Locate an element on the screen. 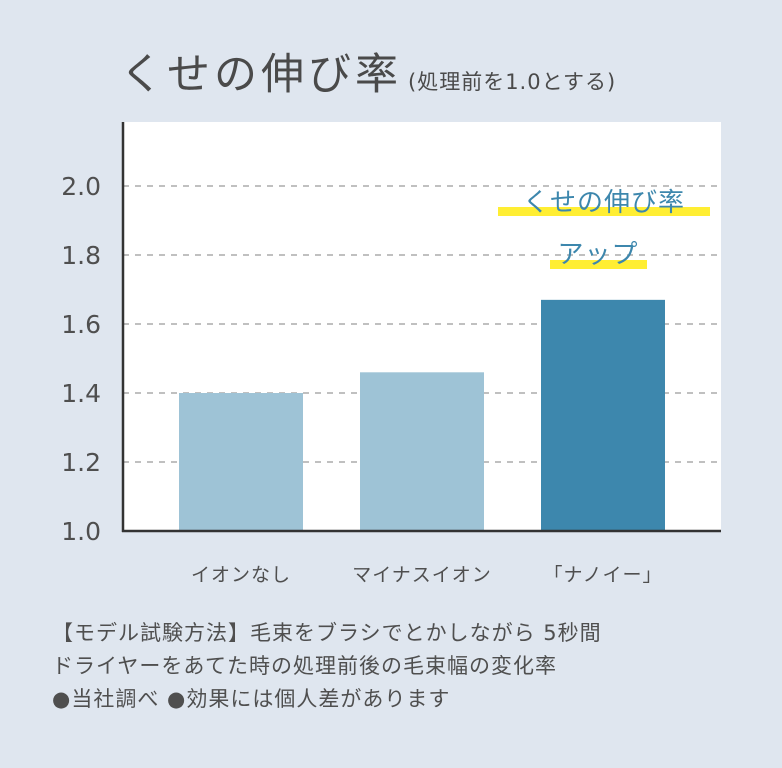 This screenshot has height=768, width=782. chart-title: くせの伸び率 is located at coordinates (261, 75).